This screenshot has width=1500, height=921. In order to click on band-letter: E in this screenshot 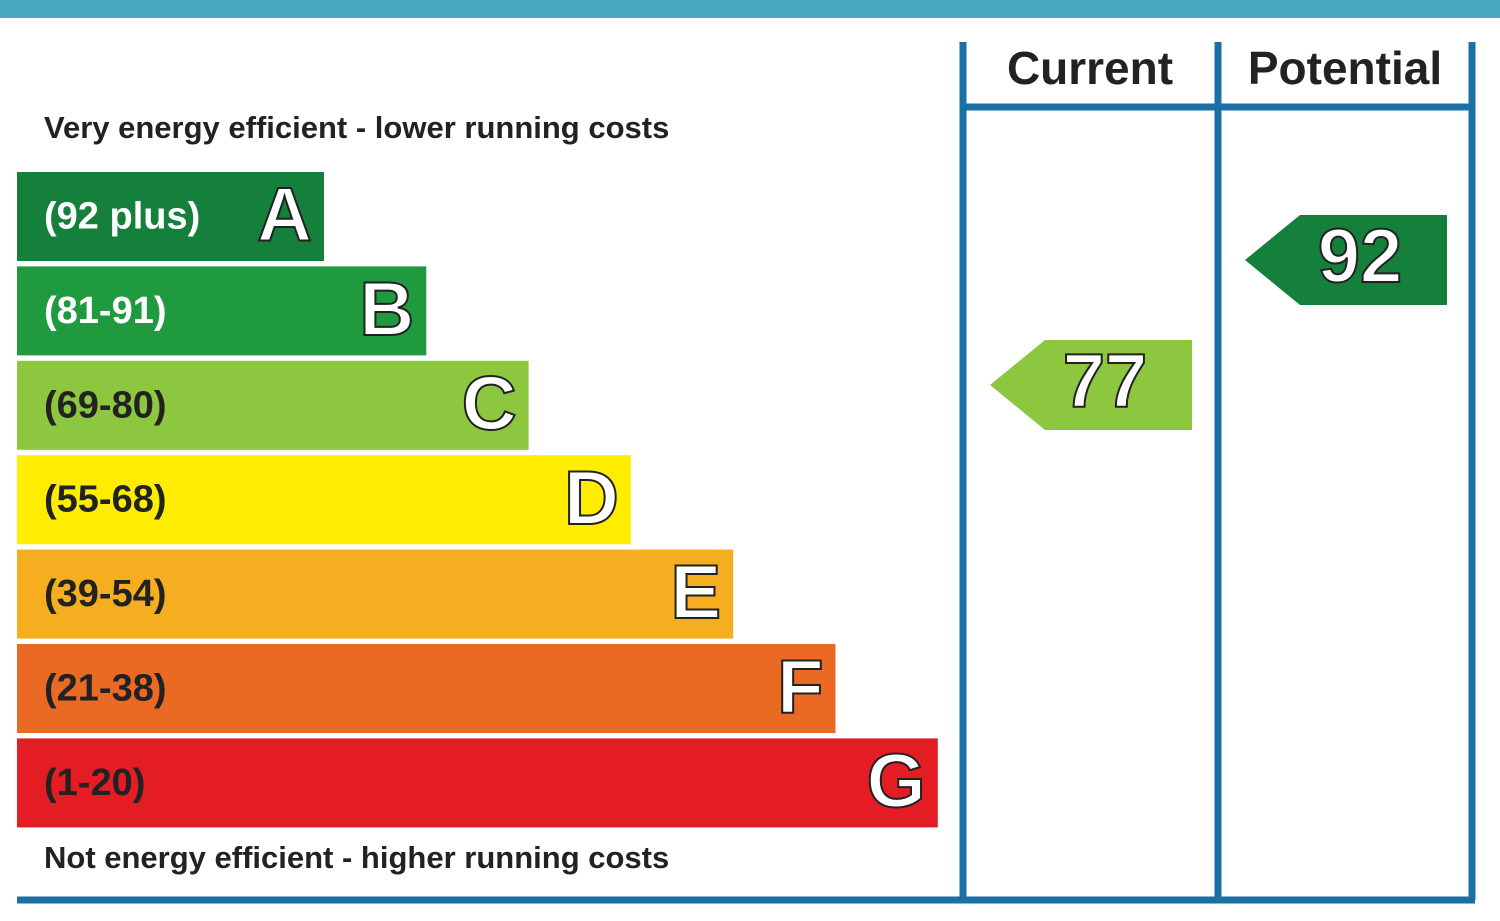, I will do `click(695, 592)`.